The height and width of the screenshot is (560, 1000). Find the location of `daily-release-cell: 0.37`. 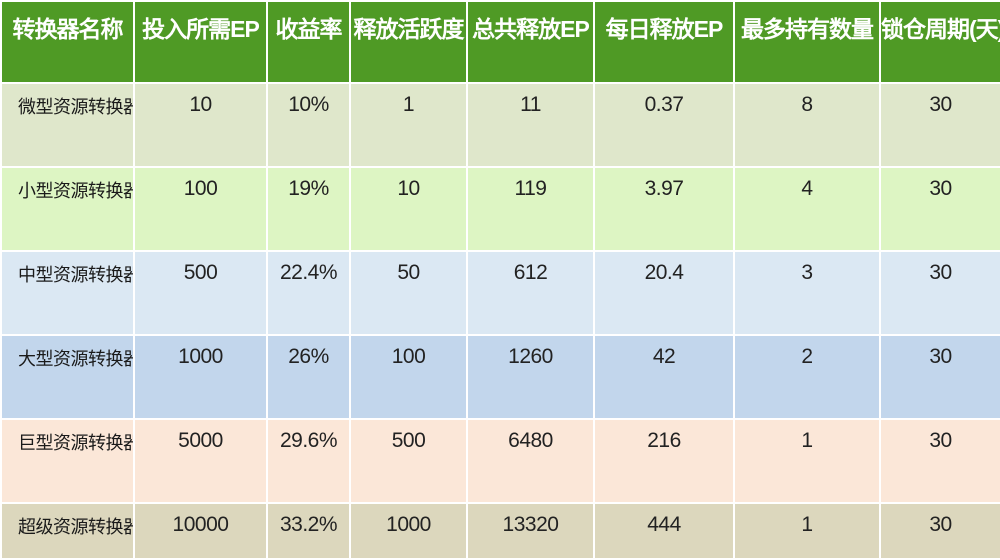

daily-release-cell: 0.37 is located at coordinates (664, 125).